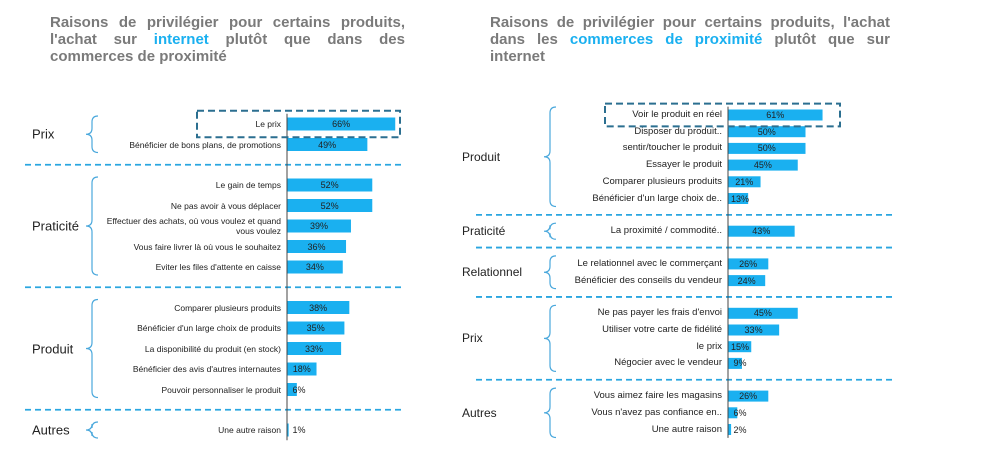  Describe the element at coordinates (659, 313) in the screenshot. I see `category-label: Ne pas payer les frais d'envoi` at that location.